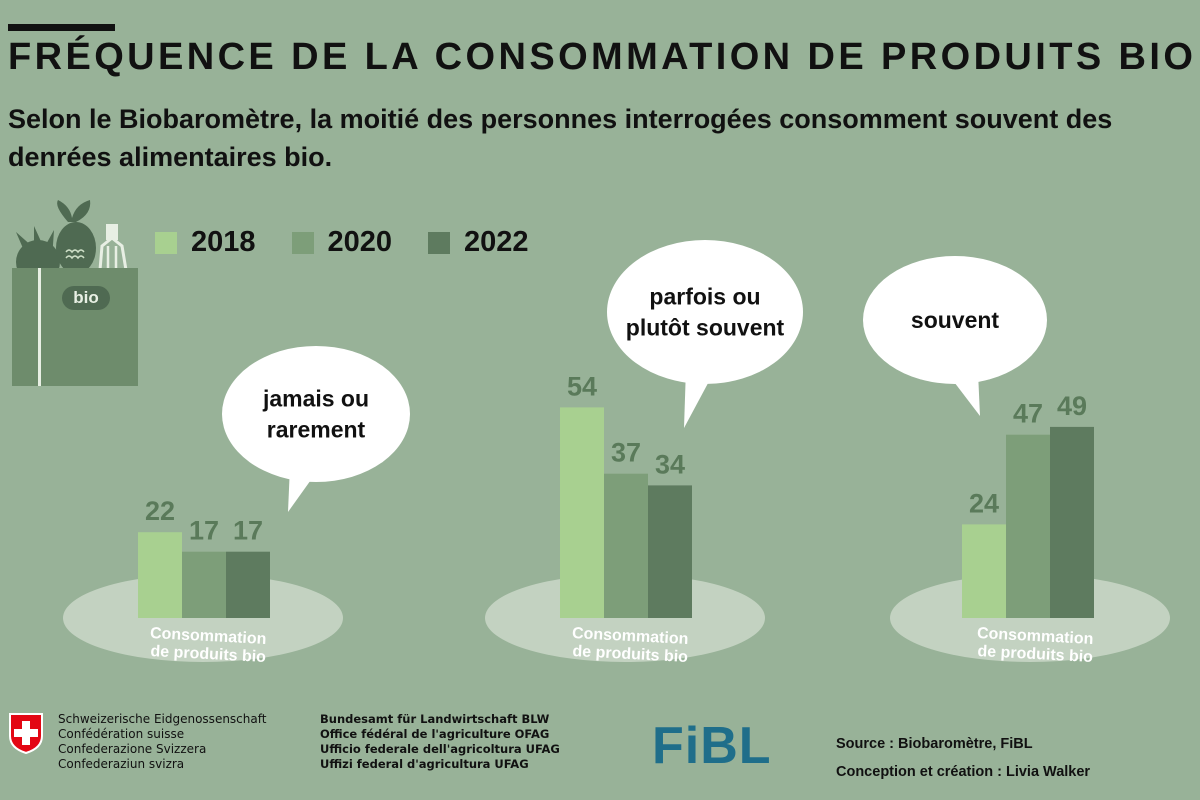  I want to click on bar-1-2022, so click(670, 551).